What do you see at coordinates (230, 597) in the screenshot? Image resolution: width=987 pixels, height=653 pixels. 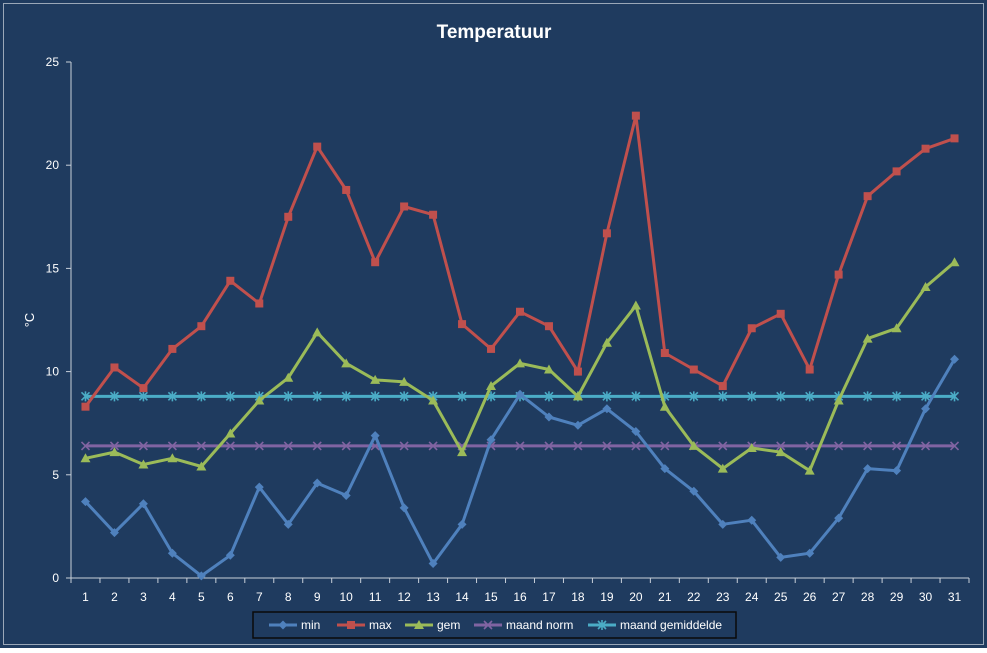 I see `x-tick-label: 6` at bounding box center [230, 597].